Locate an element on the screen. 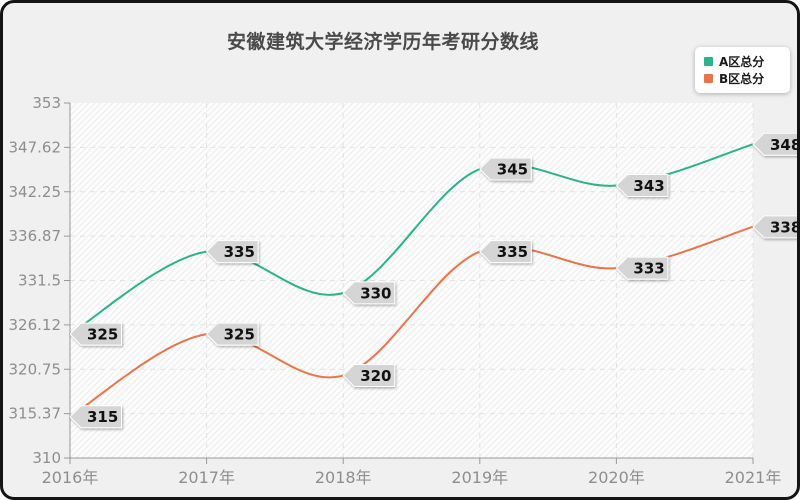  legend-label-b: B区总分 is located at coordinates (742, 79).